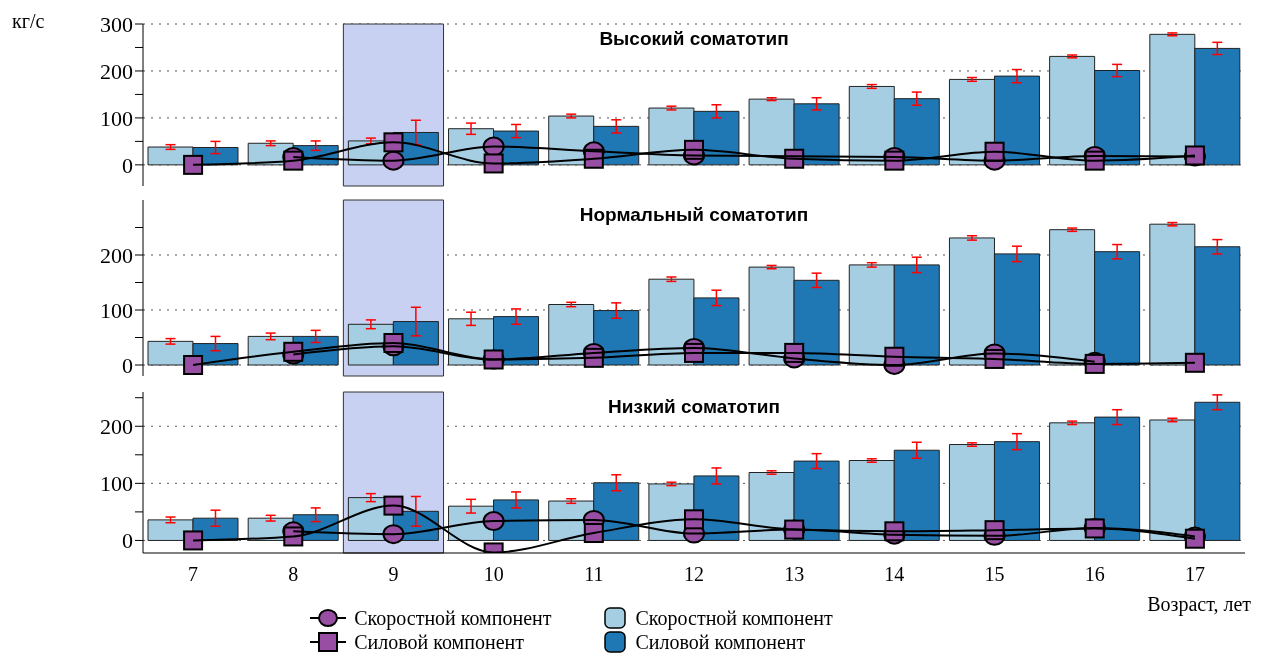 Image resolution: width=1261 pixels, height=656 pixels. I want to click on x-tick-label: 12, so click(694, 574).